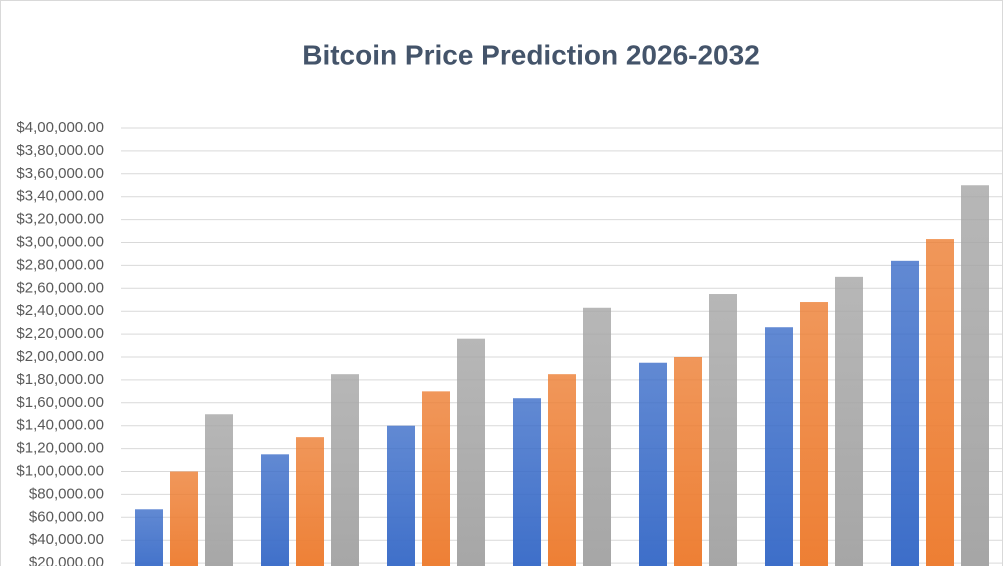  I want to click on y-tick-label: $2,80,000.00, so click(60, 264).